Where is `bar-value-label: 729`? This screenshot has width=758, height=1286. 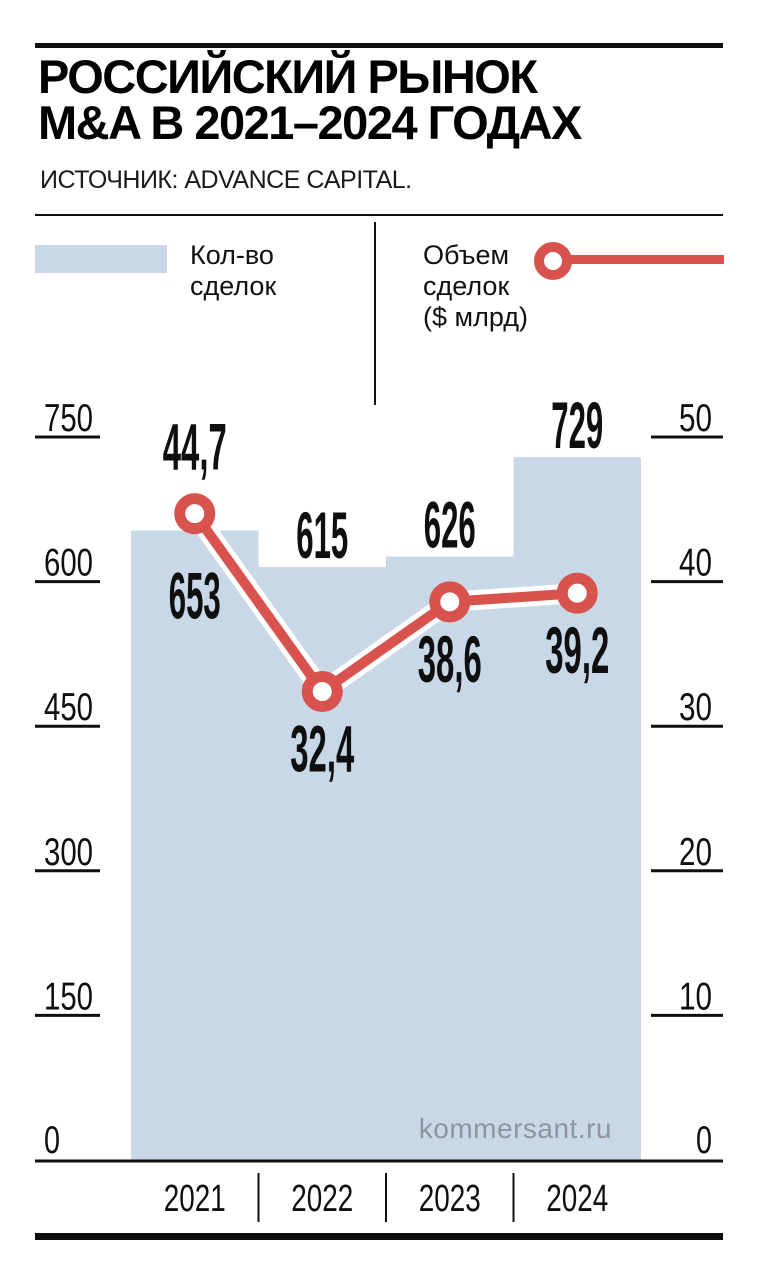
bar-value-label: 729 is located at coordinates (577, 425).